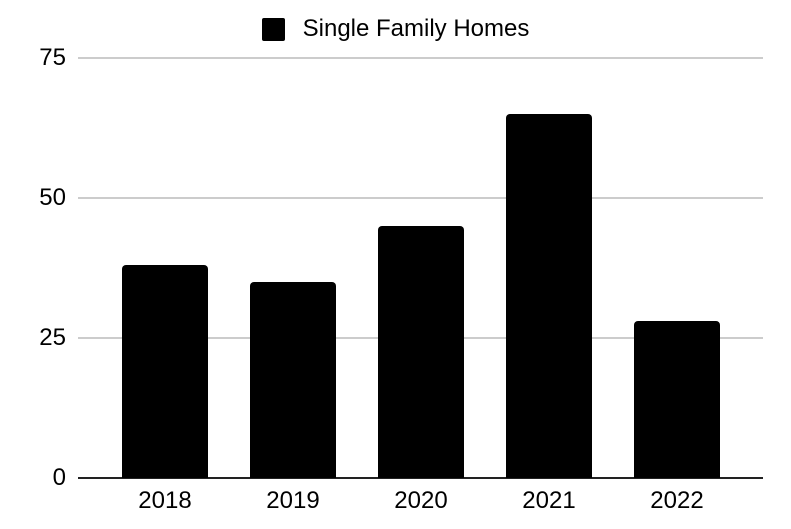 The height and width of the screenshot is (529, 791). I want to click on x-axis-label: 2022, so click(677, 500).